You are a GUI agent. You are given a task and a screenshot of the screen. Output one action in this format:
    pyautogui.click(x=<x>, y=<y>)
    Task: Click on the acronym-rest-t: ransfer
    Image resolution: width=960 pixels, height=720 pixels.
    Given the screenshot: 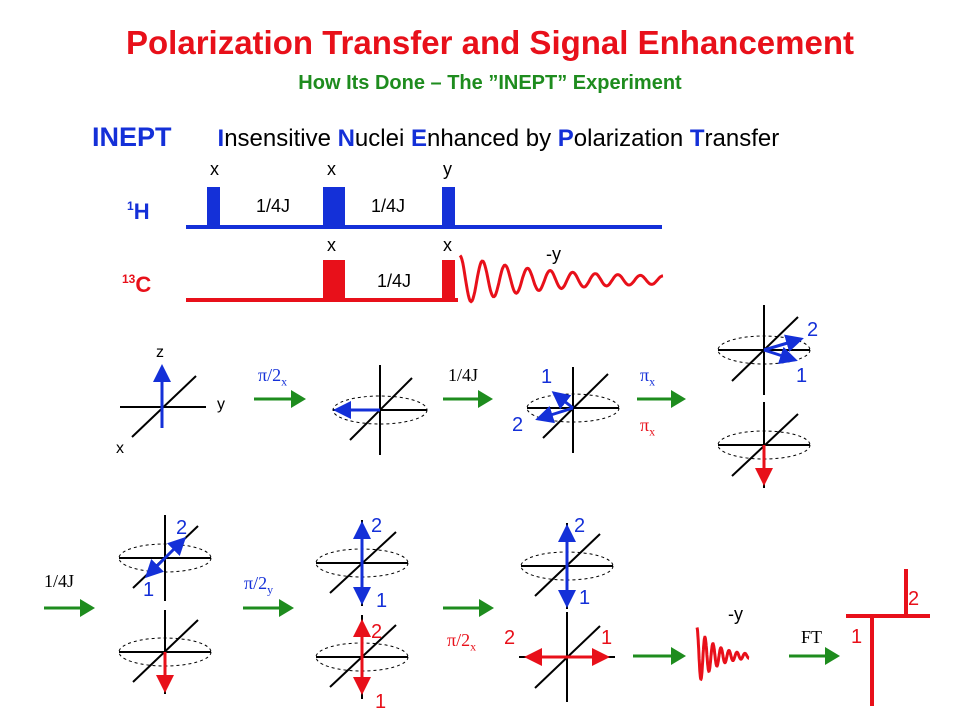 What is the action you would take?
    pyautogui.click(x=742, y=138)
    